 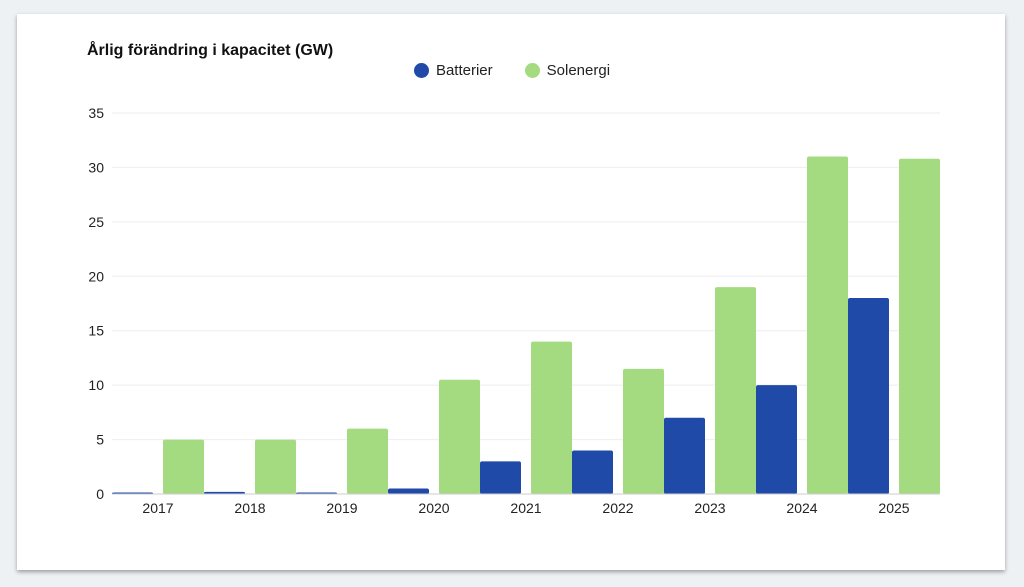 I want to click on x-tick-label: 2023, so click(x=709, y=508).